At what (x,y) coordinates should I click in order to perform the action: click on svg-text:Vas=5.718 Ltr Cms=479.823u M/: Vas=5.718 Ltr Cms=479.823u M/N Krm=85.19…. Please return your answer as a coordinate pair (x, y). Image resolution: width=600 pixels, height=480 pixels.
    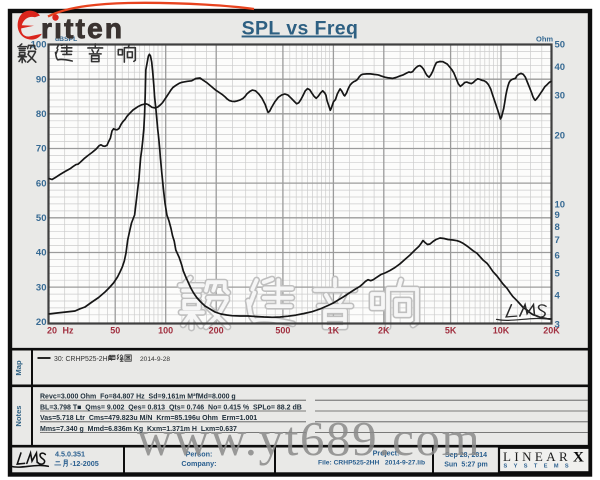
    Looking at the image, I should click on (148, 418).